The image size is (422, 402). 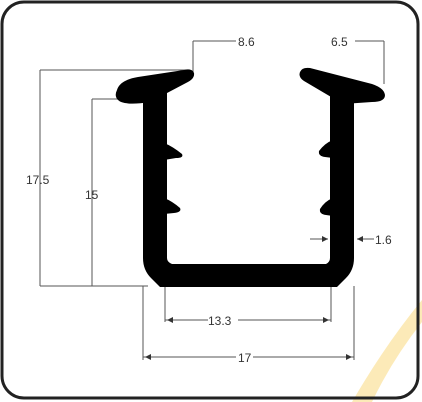 I want to click on dim-label-overall-height: 17.5, so click(x=38, y=180).